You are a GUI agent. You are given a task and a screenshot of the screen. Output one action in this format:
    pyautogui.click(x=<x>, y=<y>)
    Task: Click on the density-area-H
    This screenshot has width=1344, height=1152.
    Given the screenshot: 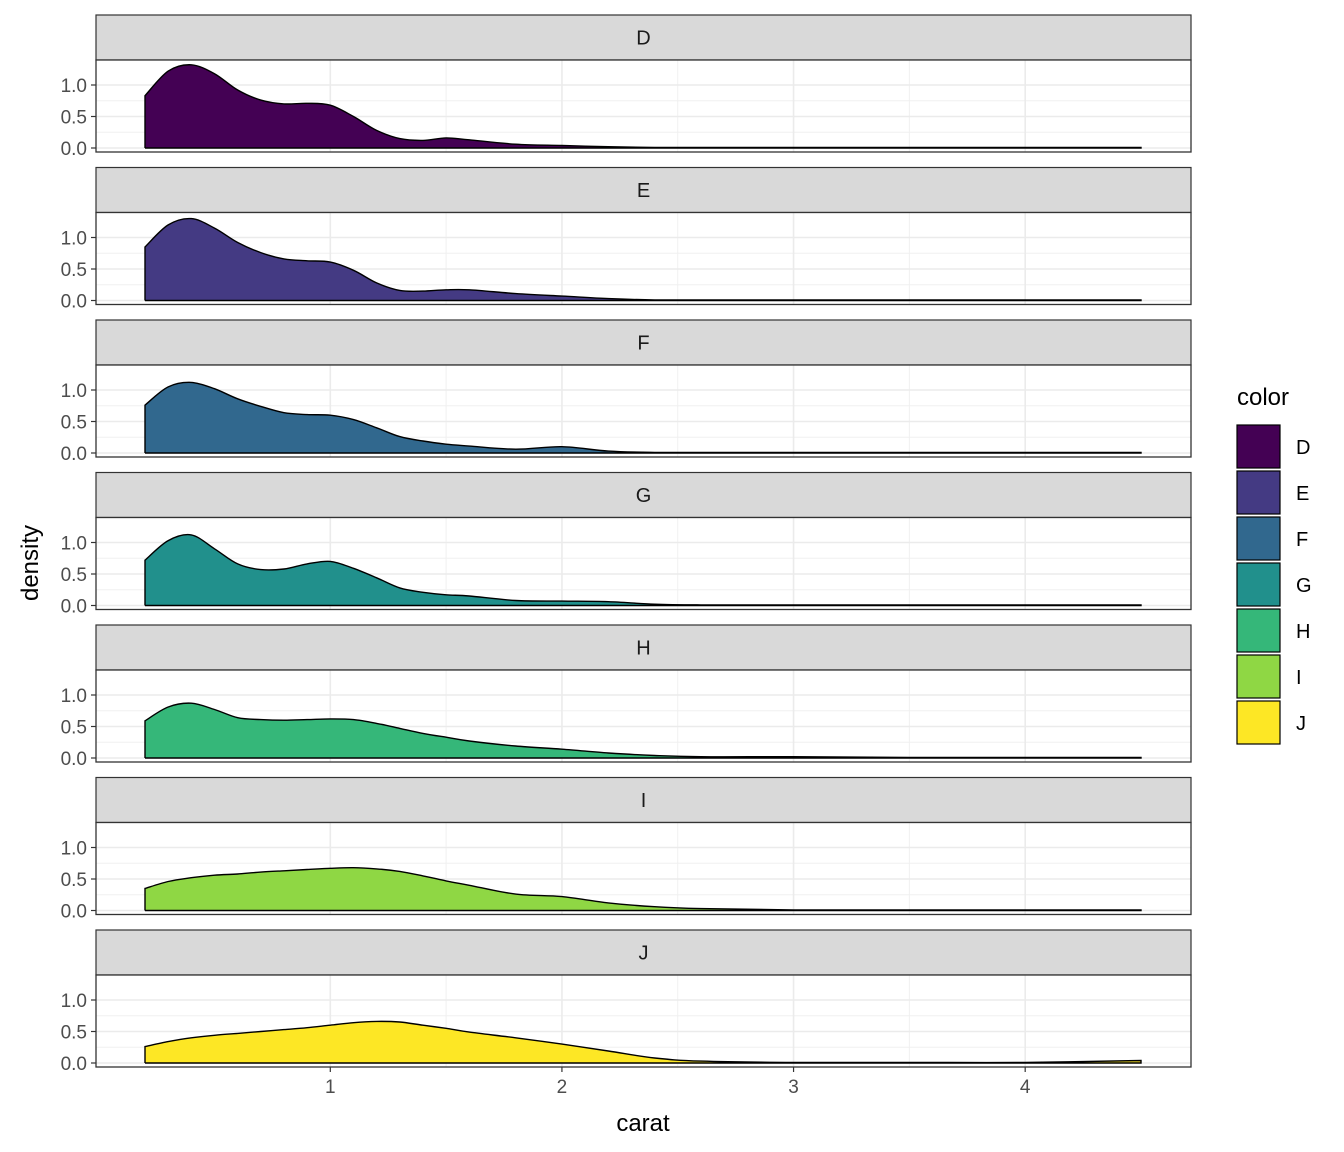 What is the action you would take?
    pyautogui.click(x=643, y=730)
    